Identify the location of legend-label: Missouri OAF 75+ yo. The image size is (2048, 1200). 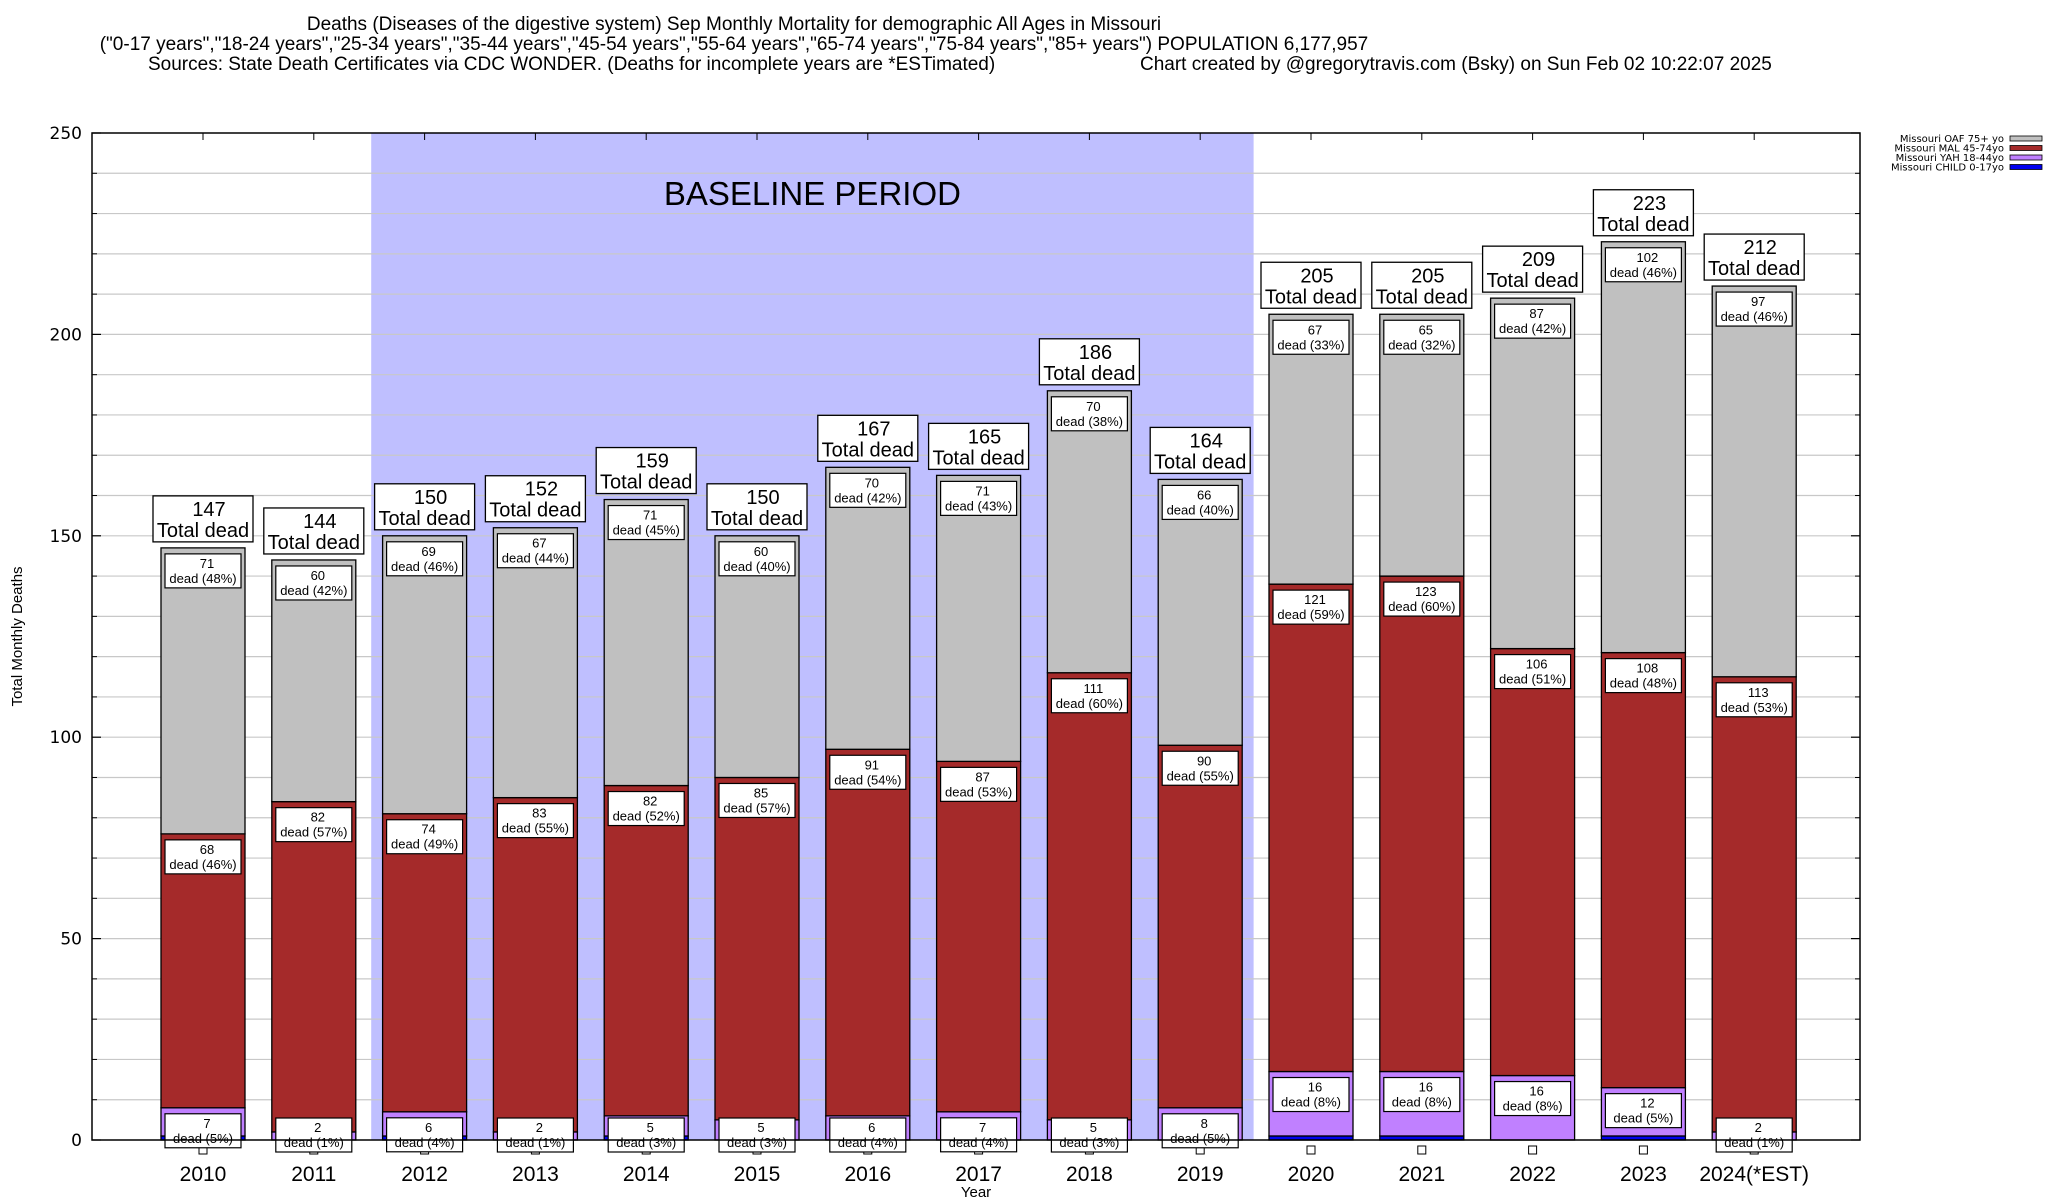
(1952, 139).